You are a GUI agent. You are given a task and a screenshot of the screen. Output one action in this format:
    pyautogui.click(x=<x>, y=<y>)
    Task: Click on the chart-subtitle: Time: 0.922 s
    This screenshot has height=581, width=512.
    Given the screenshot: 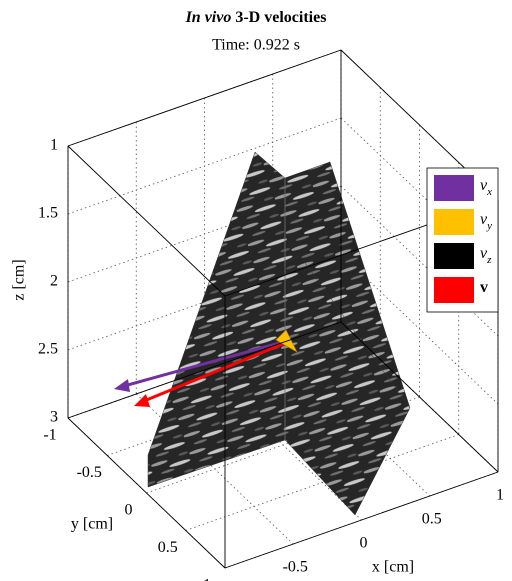 What is the action you would take?
    pyautogui.click(x=256, y=45)
    